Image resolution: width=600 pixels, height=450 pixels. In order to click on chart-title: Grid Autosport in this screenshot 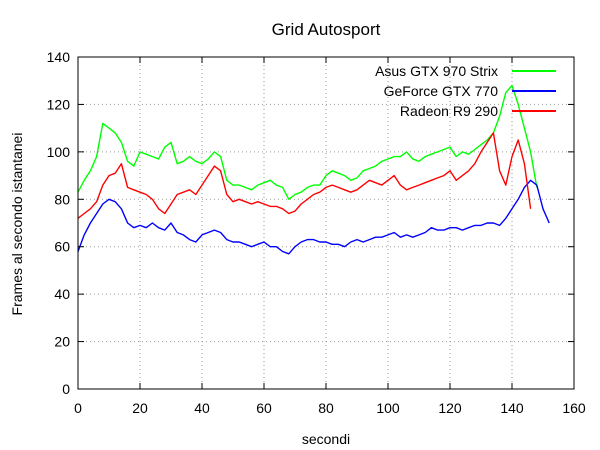, I will do `click(326, 29)`.